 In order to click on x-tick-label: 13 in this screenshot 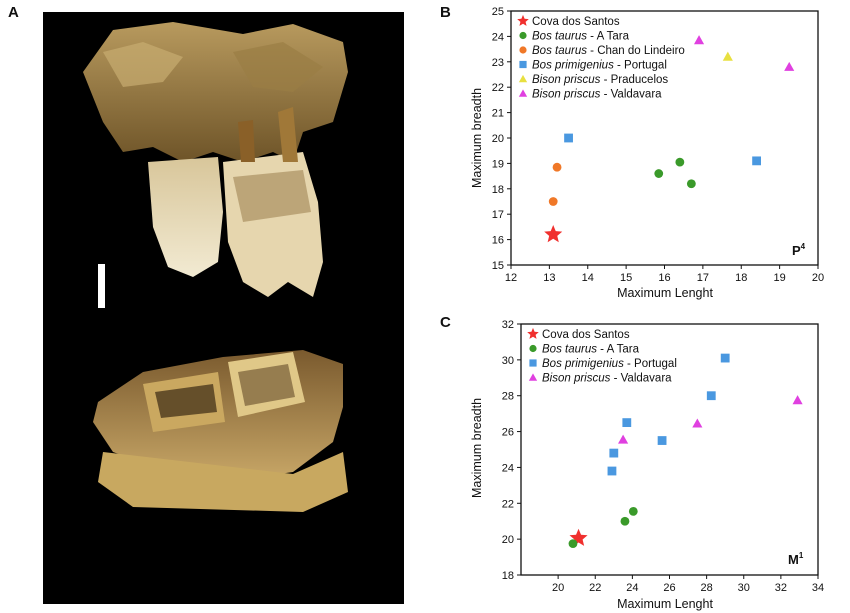, I will do `click(549, 278)`.